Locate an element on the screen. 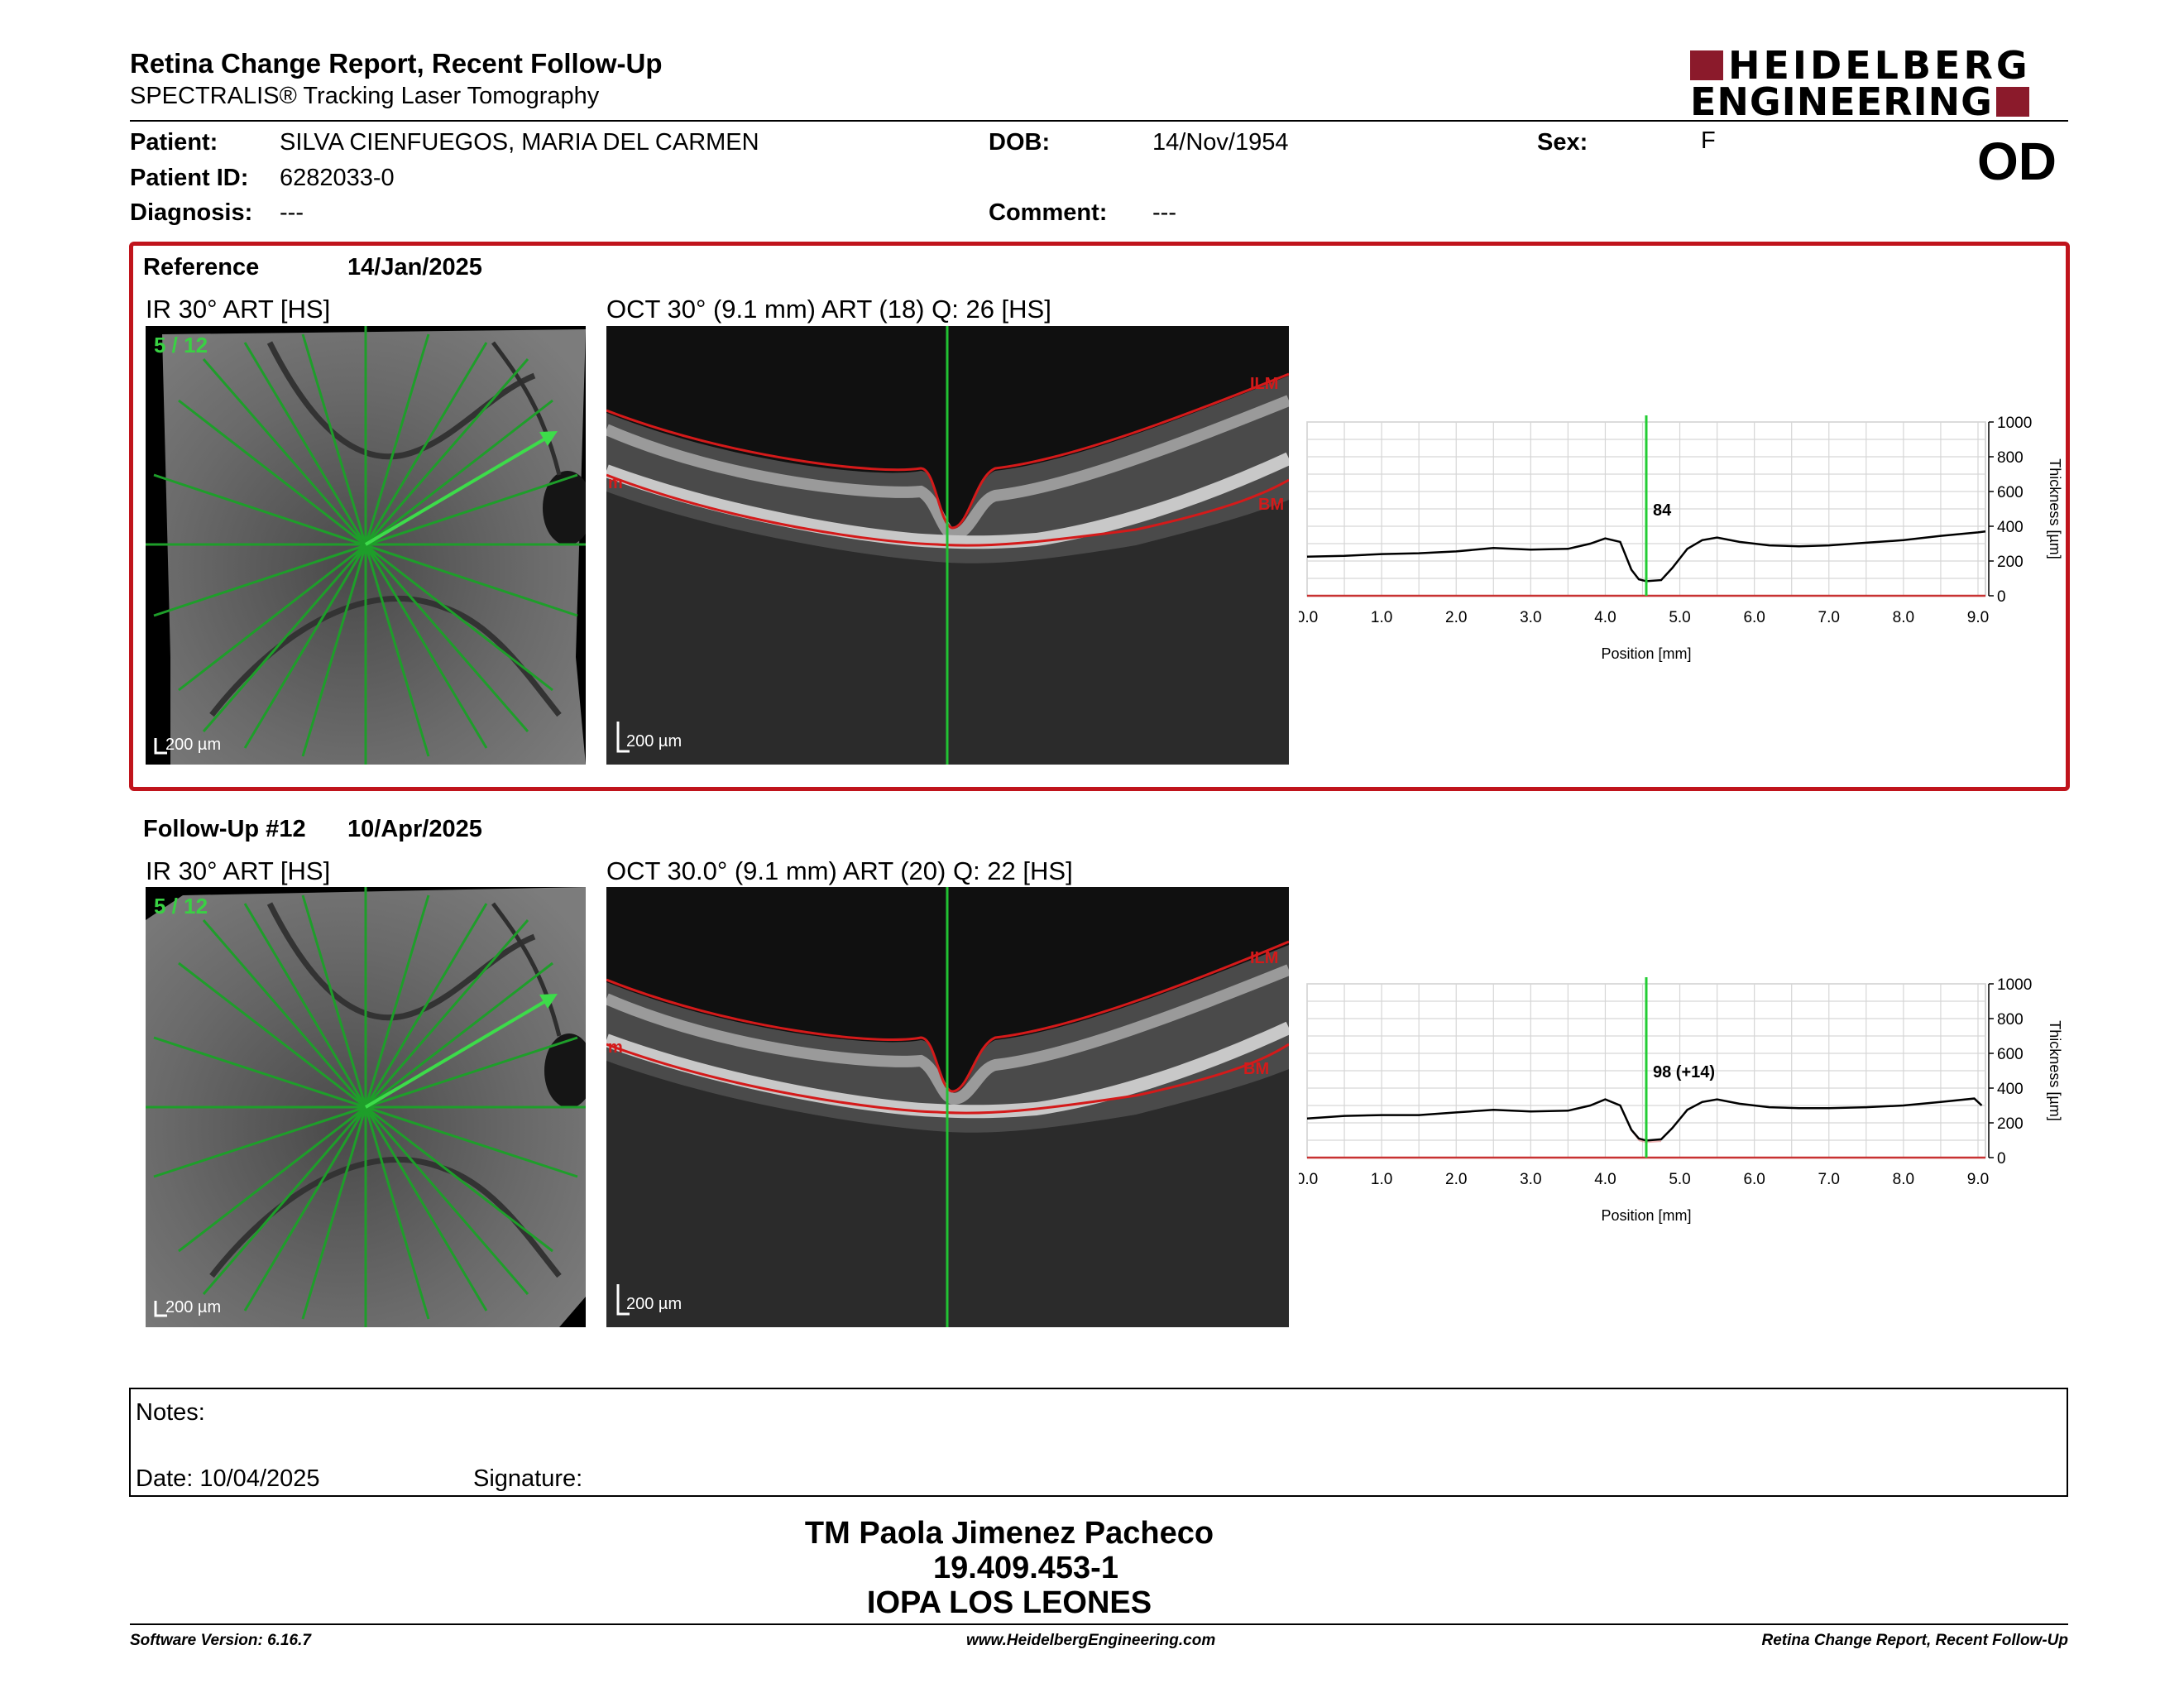 This screenshot has width=2184, height=1688. followup-bm-label: BM is located at coordinates (1256, 1069).